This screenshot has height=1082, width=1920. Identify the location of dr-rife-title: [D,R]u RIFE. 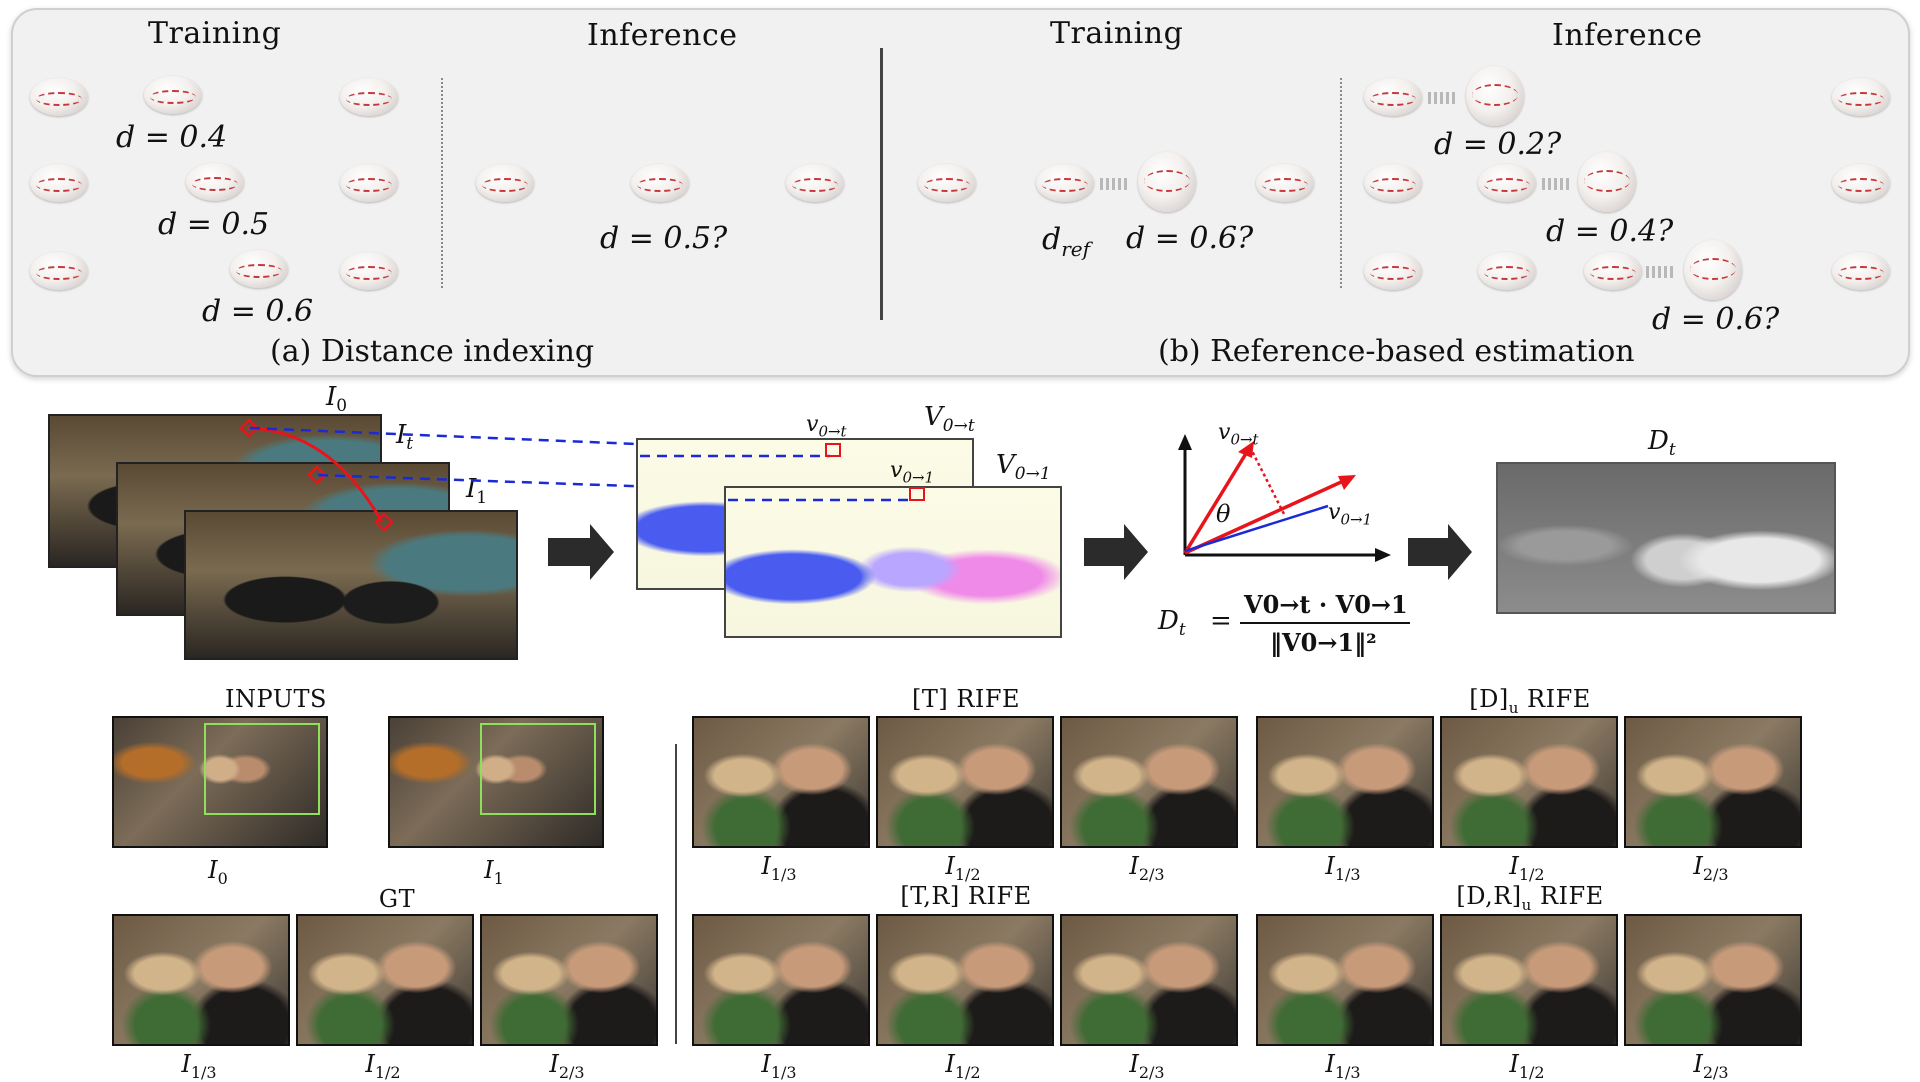
(1530, 898).